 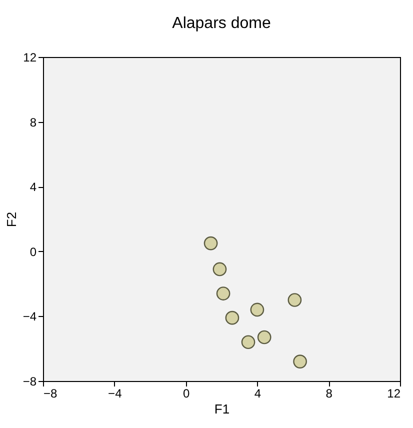 What do you see at coordinates (186, 393) in the screenshot?
I see `x-tick-label: 0` at bounding box center [186, 393].